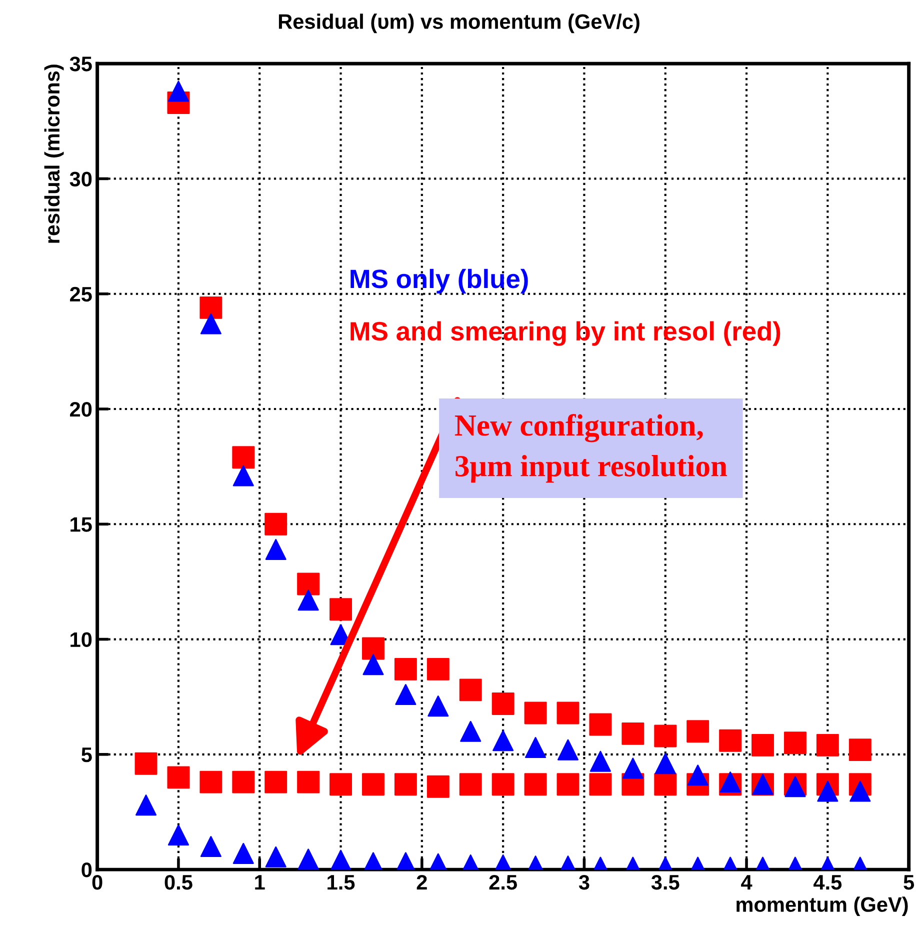  Describe the element at coordinates (54, 153) in the screenshot. I see `y-axis-title: residual (microns)` at that location.